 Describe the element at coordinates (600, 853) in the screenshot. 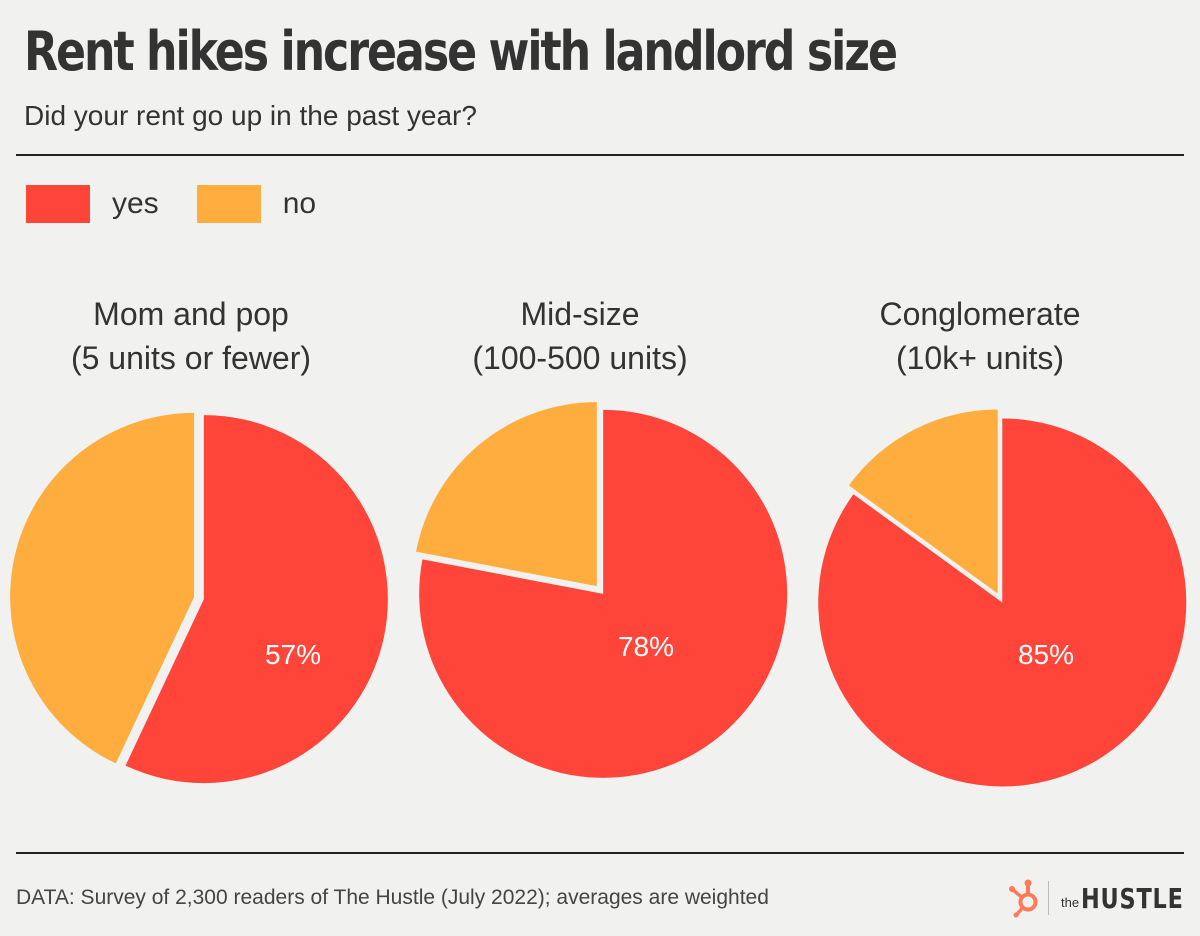

I see `bottom-divider` at that location.